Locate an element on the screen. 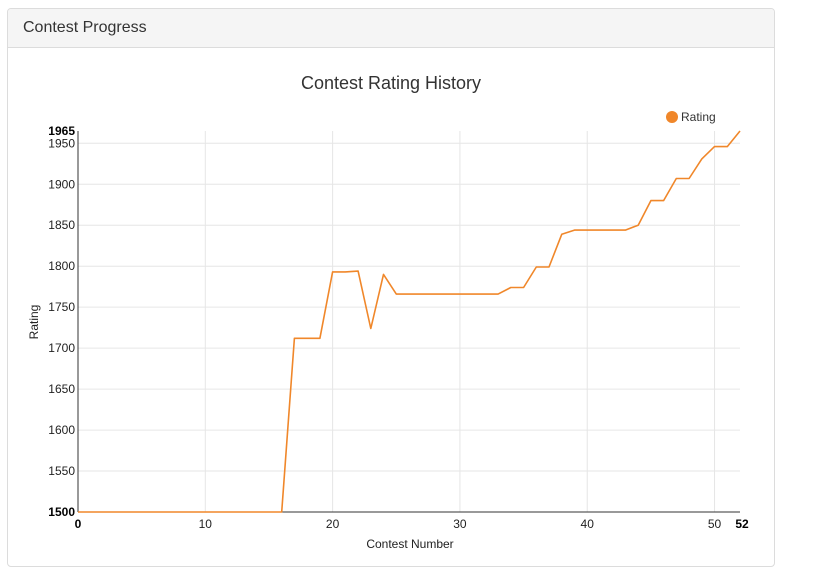 This screenshot has width=820, height=582. x-tick-label: 52 is located at coordinates (742, 524).